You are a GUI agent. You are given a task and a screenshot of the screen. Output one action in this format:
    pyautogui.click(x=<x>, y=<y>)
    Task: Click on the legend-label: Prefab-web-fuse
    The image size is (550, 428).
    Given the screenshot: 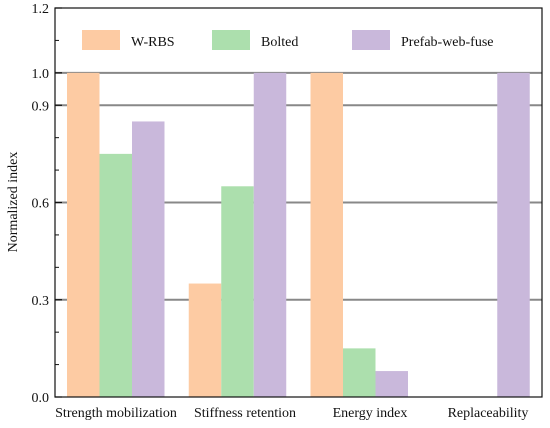 What is the action you would take?
    pyautogui.click(x=447, y=42)
    